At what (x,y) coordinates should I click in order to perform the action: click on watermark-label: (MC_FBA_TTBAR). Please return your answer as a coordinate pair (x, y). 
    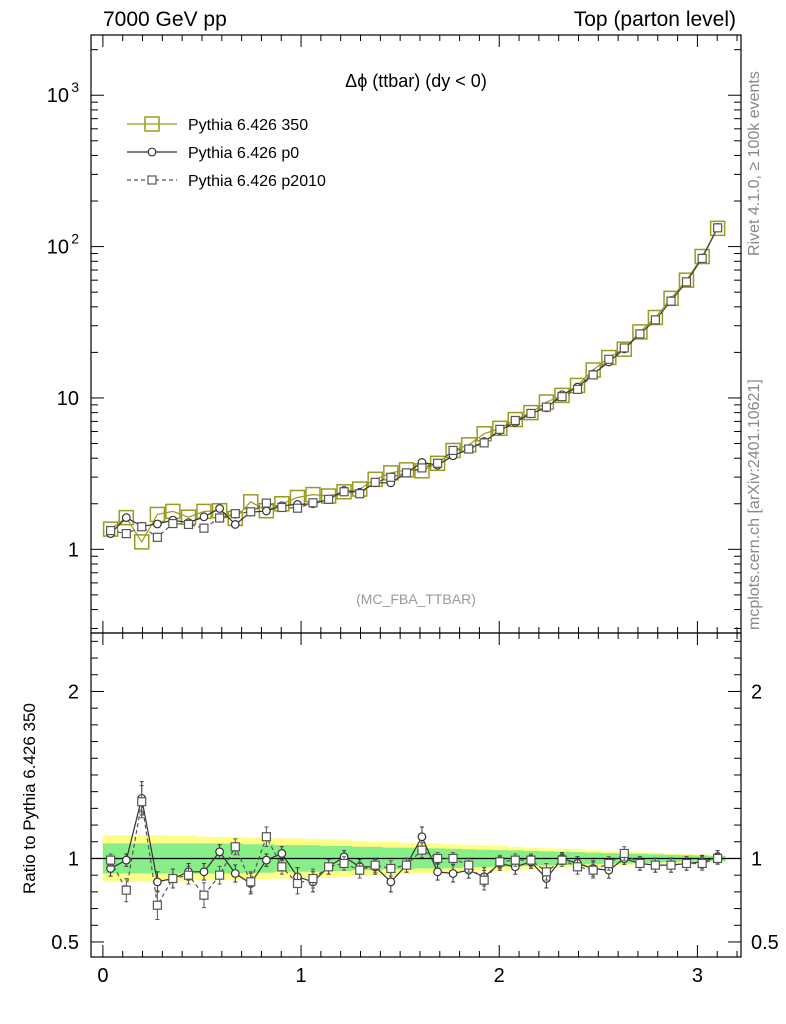
    Looking at the image, I should click on (416, 599).